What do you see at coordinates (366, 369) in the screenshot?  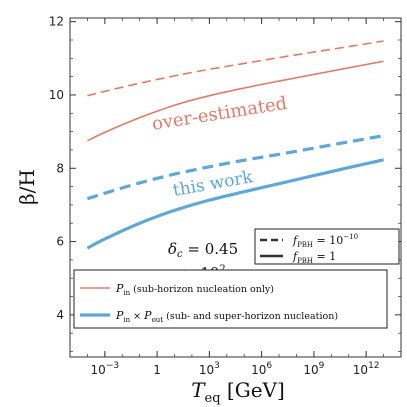 I see `x-tick-label: 10¹²` at bounding box center [366, 369].